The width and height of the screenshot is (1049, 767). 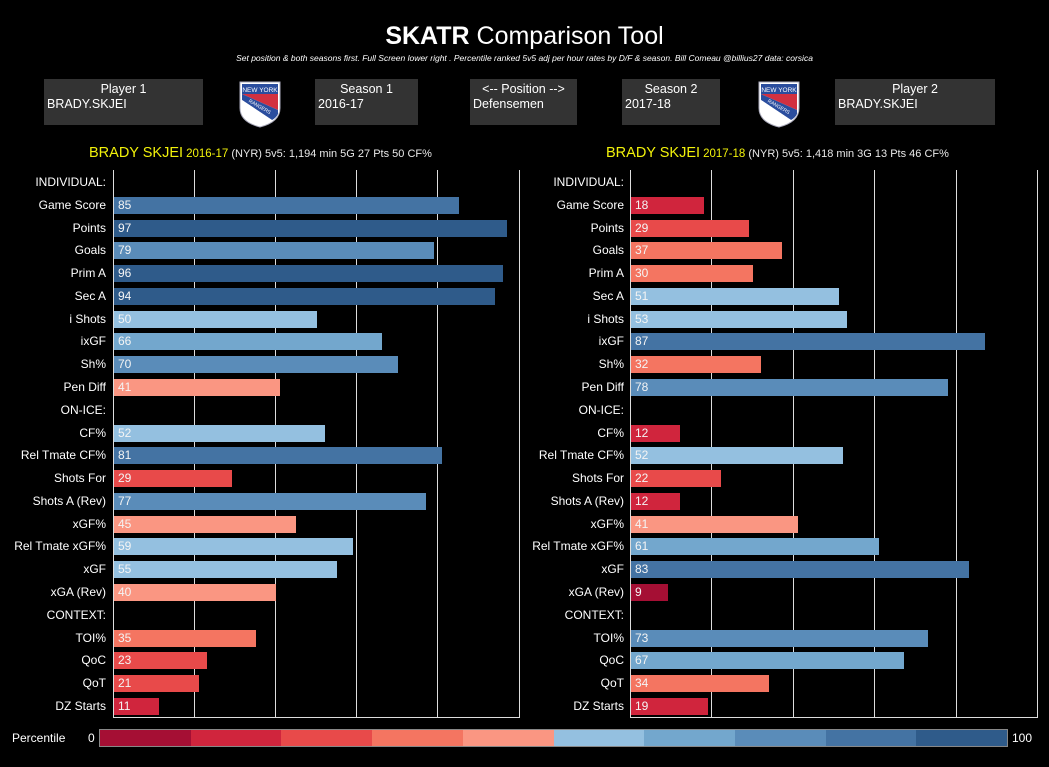 What do you see at coordinates (833, 717) in the screenshot?
I see `x-axis-baseline` at bounding box center [833, 717].